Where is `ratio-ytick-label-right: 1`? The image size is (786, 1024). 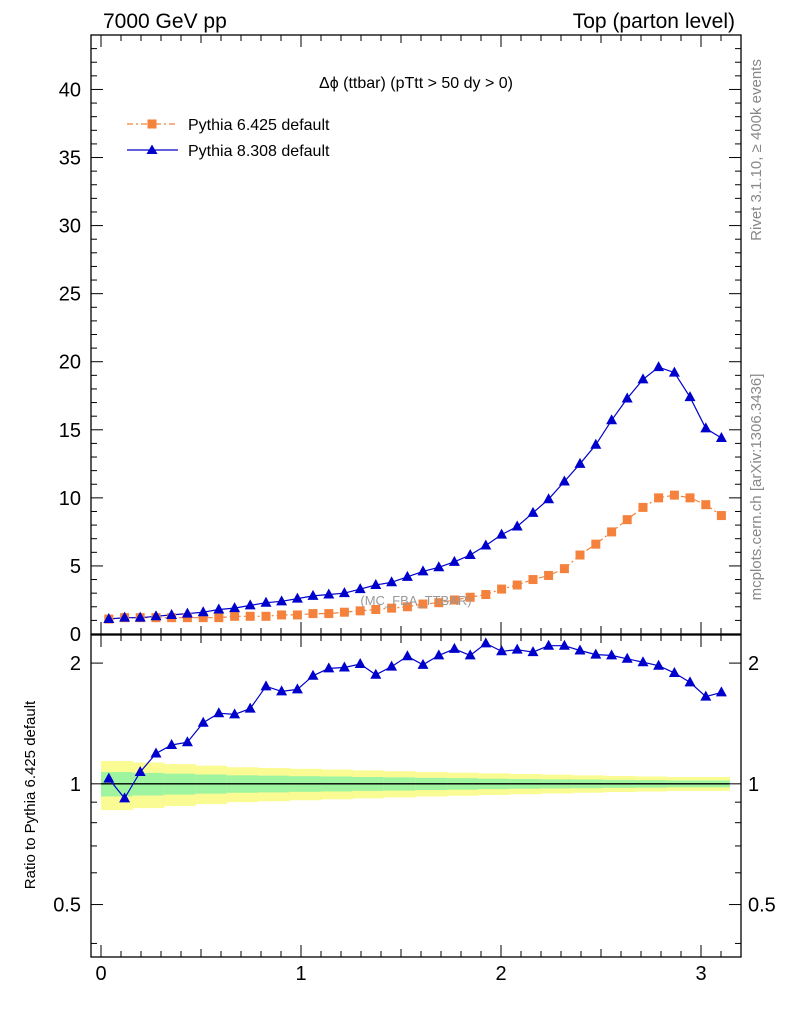 ratio-ytick-label-right: 1 is located at coordinates (753, 785).